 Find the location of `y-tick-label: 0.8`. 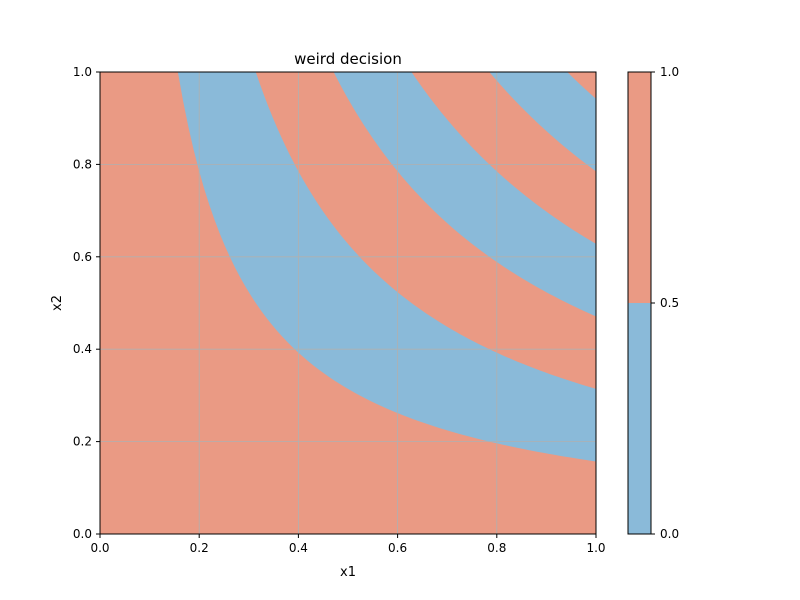

y-tick-label: 0.8 is located at coordinates (82, 164).